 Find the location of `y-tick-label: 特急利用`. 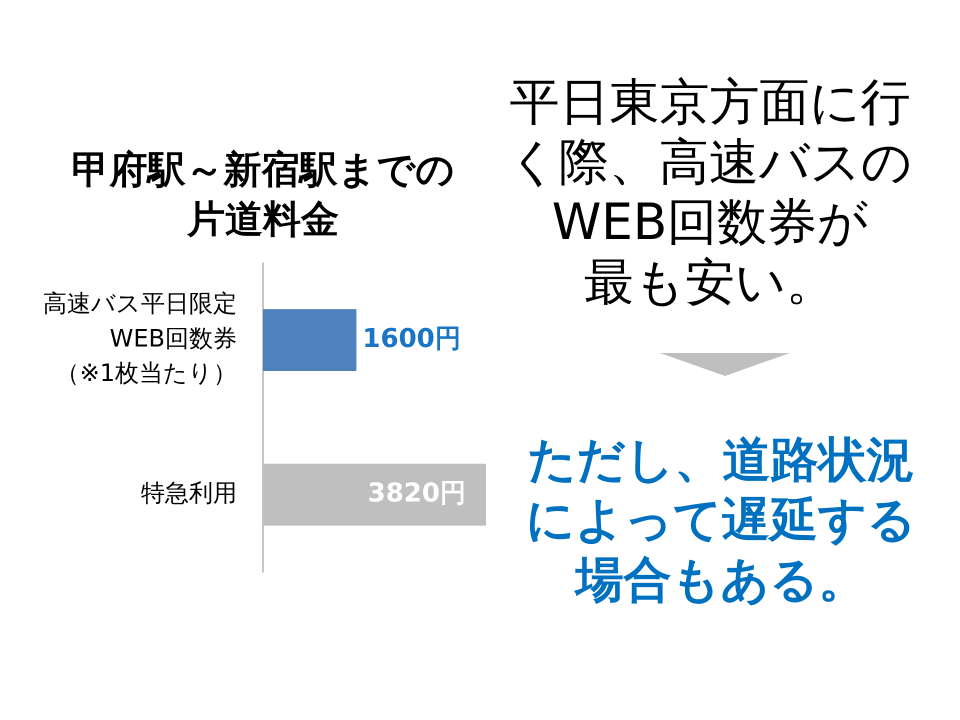

y-tick-label: 特急利用 is located at coordinates (189, 492).